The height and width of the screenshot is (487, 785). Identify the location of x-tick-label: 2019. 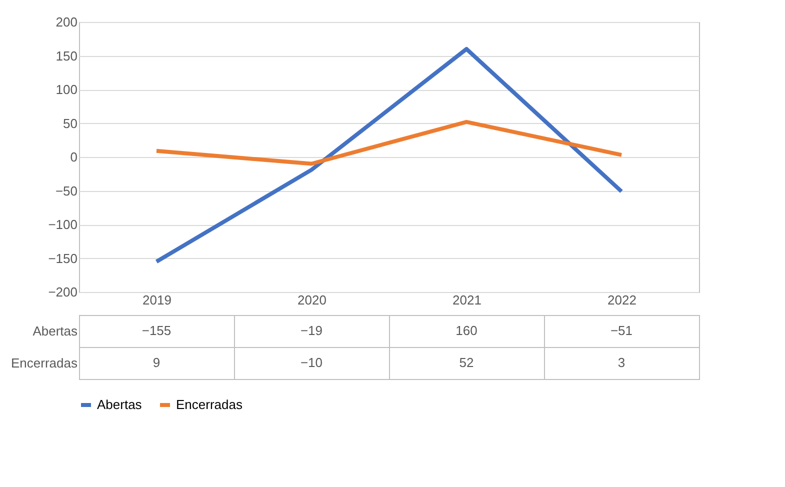
(157, 300).